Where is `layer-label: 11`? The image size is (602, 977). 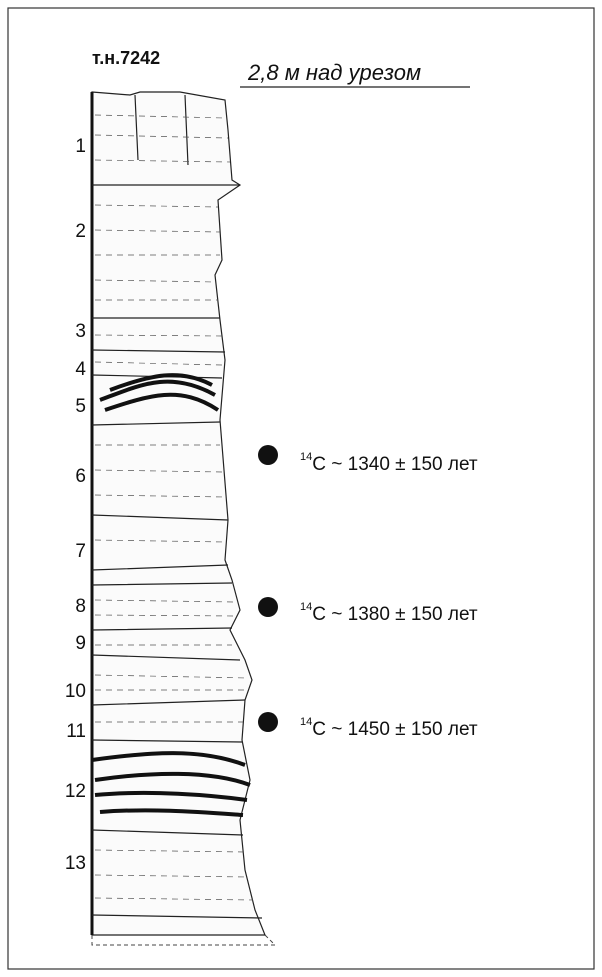 layer-label: 11 is located at coordinates (76, 731).